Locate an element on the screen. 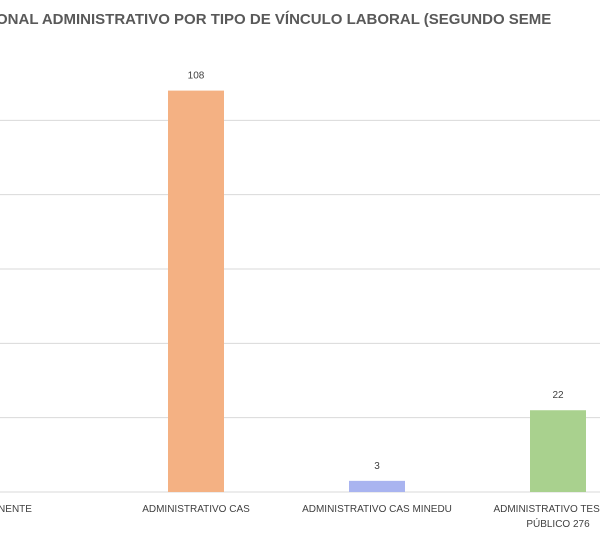 The image size is (600, 535). x-tick-label: ADMINISTRATIVO TESOROPÚBLICO 276 is located at coordinates (546, 517).